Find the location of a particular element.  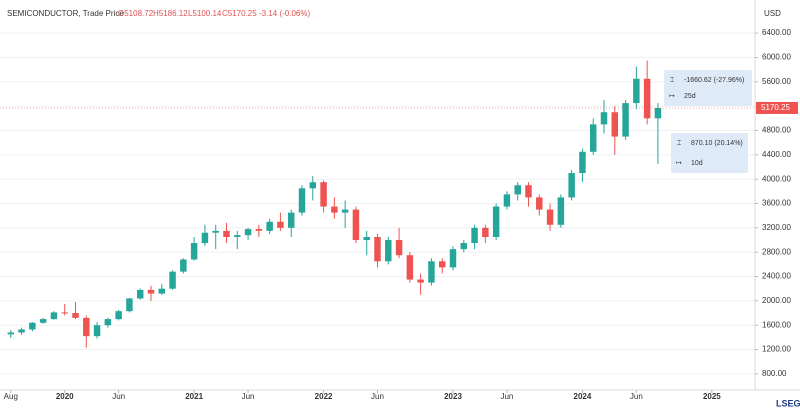

y-tick-label: 2800.00 is located at coordinates (776, 251).